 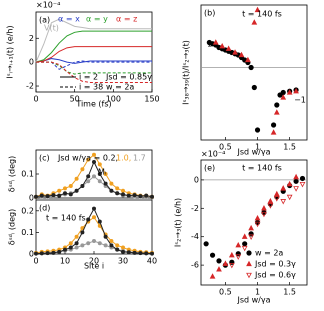 I want to click on x-axis-label: Jsd w/γa, so click(x=253, y=152).